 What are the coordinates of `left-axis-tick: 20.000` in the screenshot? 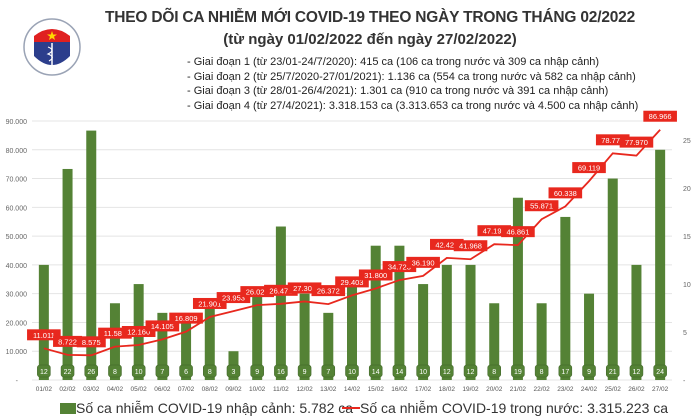 It's located at (17, 323).